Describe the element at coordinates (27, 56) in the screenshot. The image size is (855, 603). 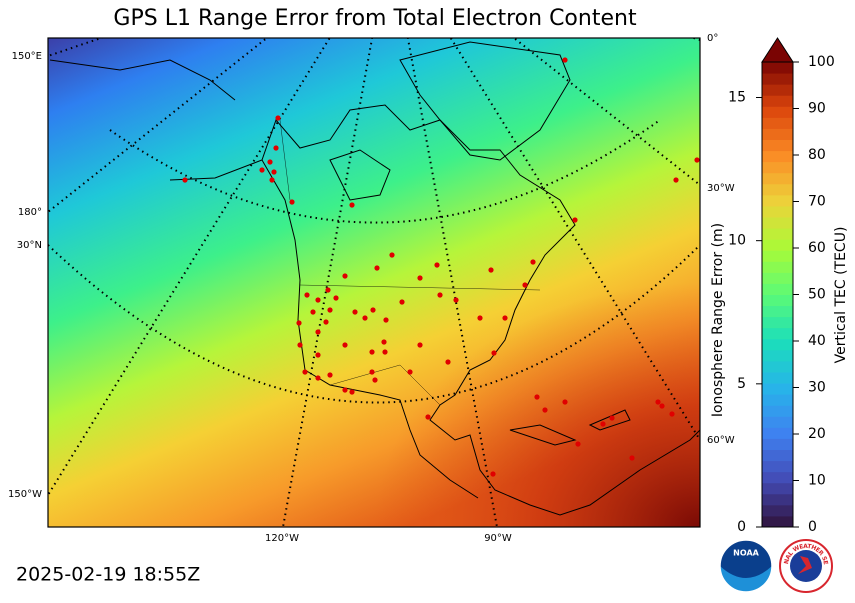
I see `graticule-label: 150°E` at that location.